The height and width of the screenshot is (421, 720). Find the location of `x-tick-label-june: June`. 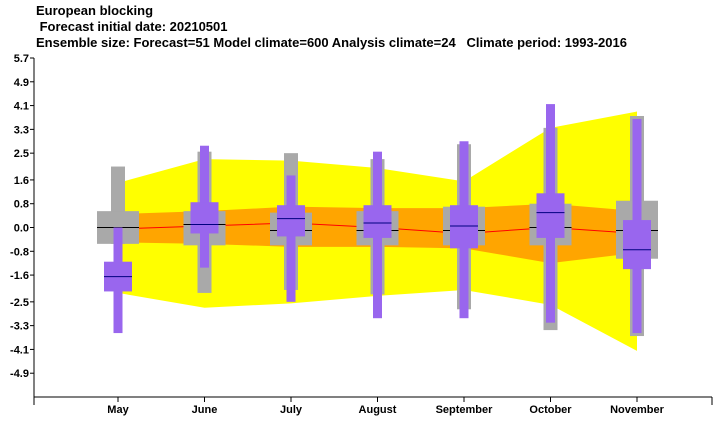

x-tick-label-june: June is located at coordinates (205, 410).